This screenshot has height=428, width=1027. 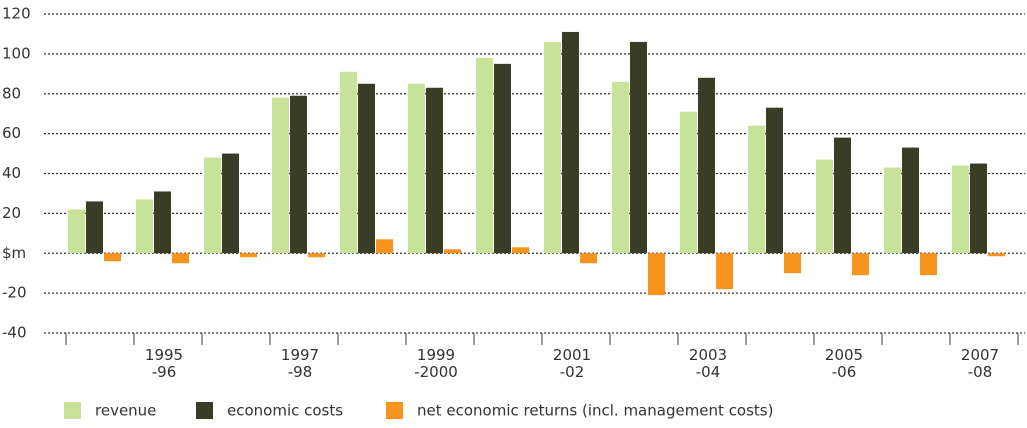 What do you see at coordinates (572, 363) in the screenshot?
I see `x-tick-label: 2001 -02` at bounding box center [572, 363].